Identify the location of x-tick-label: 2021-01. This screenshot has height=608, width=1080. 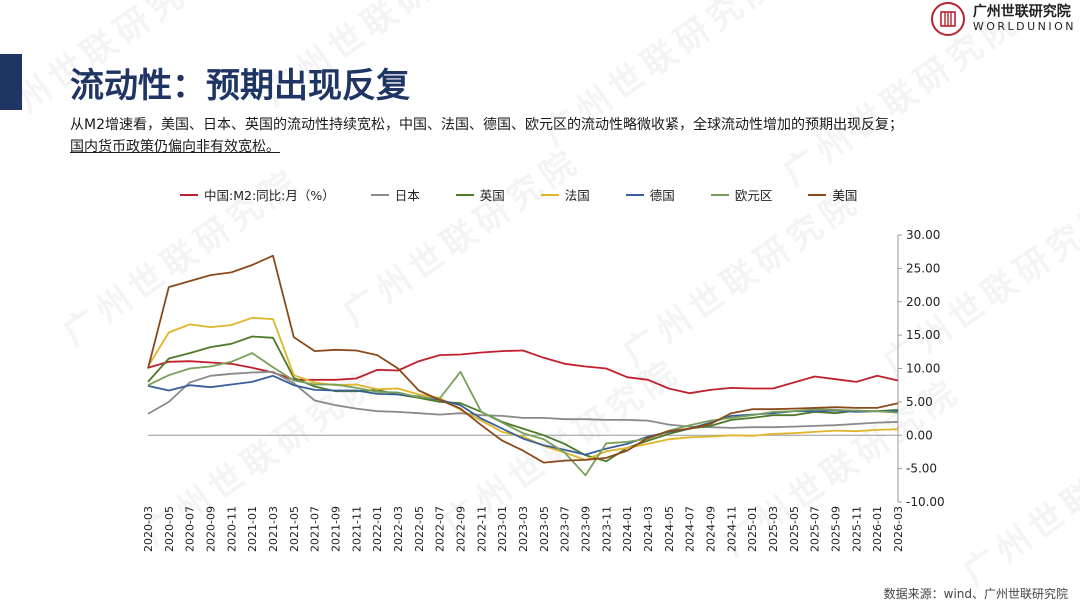
(252, 529).